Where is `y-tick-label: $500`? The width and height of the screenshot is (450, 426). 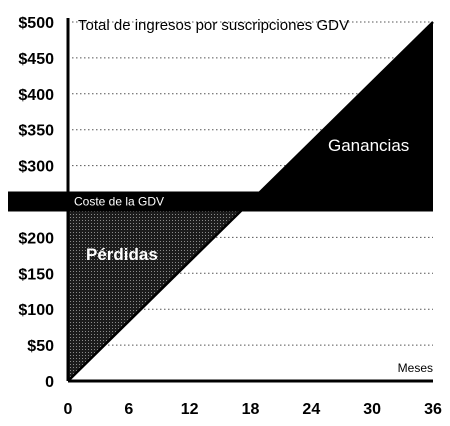 y-tick-label: $500 is located at coordinates (36, 23).